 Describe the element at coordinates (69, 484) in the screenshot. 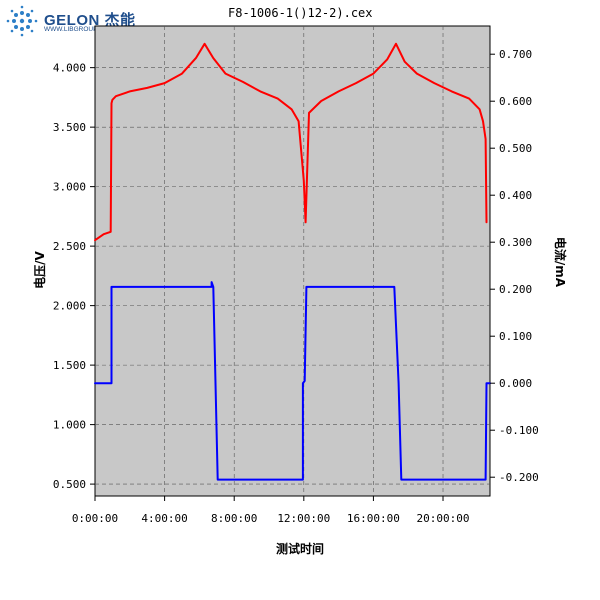

I see `y-left-tick-label: 0.500` at that location.